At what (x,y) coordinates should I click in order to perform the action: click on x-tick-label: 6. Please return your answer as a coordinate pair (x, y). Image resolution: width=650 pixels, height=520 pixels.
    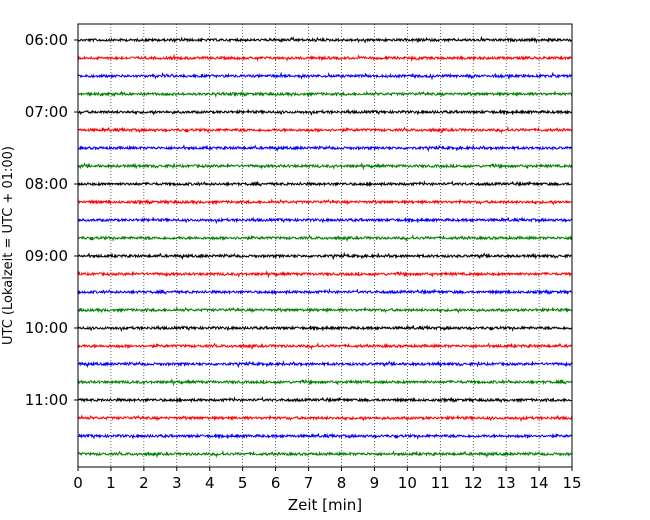
    Looking at the image, I should click on (276, 483).